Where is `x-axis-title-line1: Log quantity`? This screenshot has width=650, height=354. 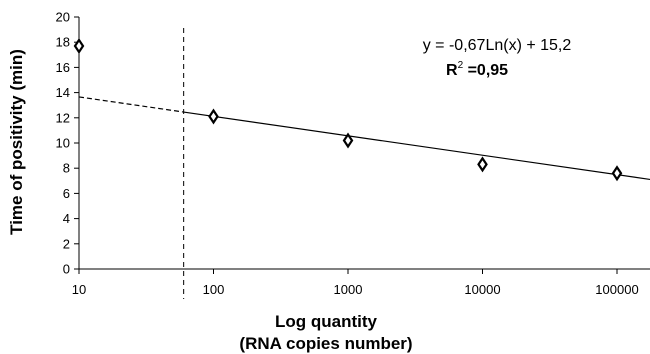
x-axis-title-line1: Log quantity is located at coordinates (326, 321).